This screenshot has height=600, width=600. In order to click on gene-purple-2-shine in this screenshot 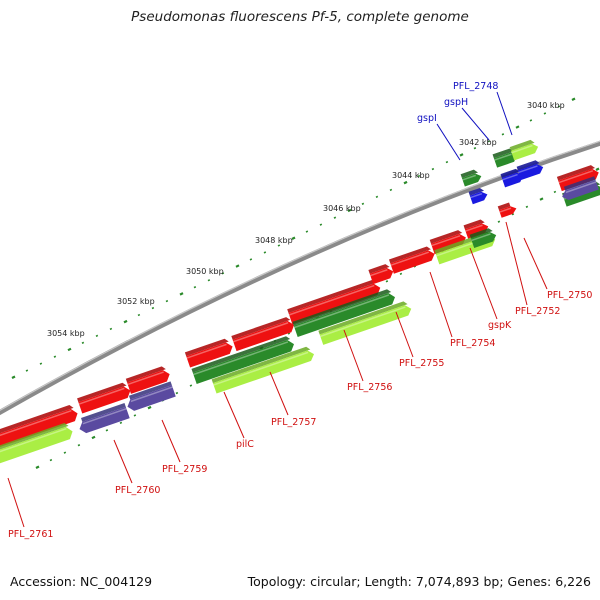, I will do `click(581, 187)`.